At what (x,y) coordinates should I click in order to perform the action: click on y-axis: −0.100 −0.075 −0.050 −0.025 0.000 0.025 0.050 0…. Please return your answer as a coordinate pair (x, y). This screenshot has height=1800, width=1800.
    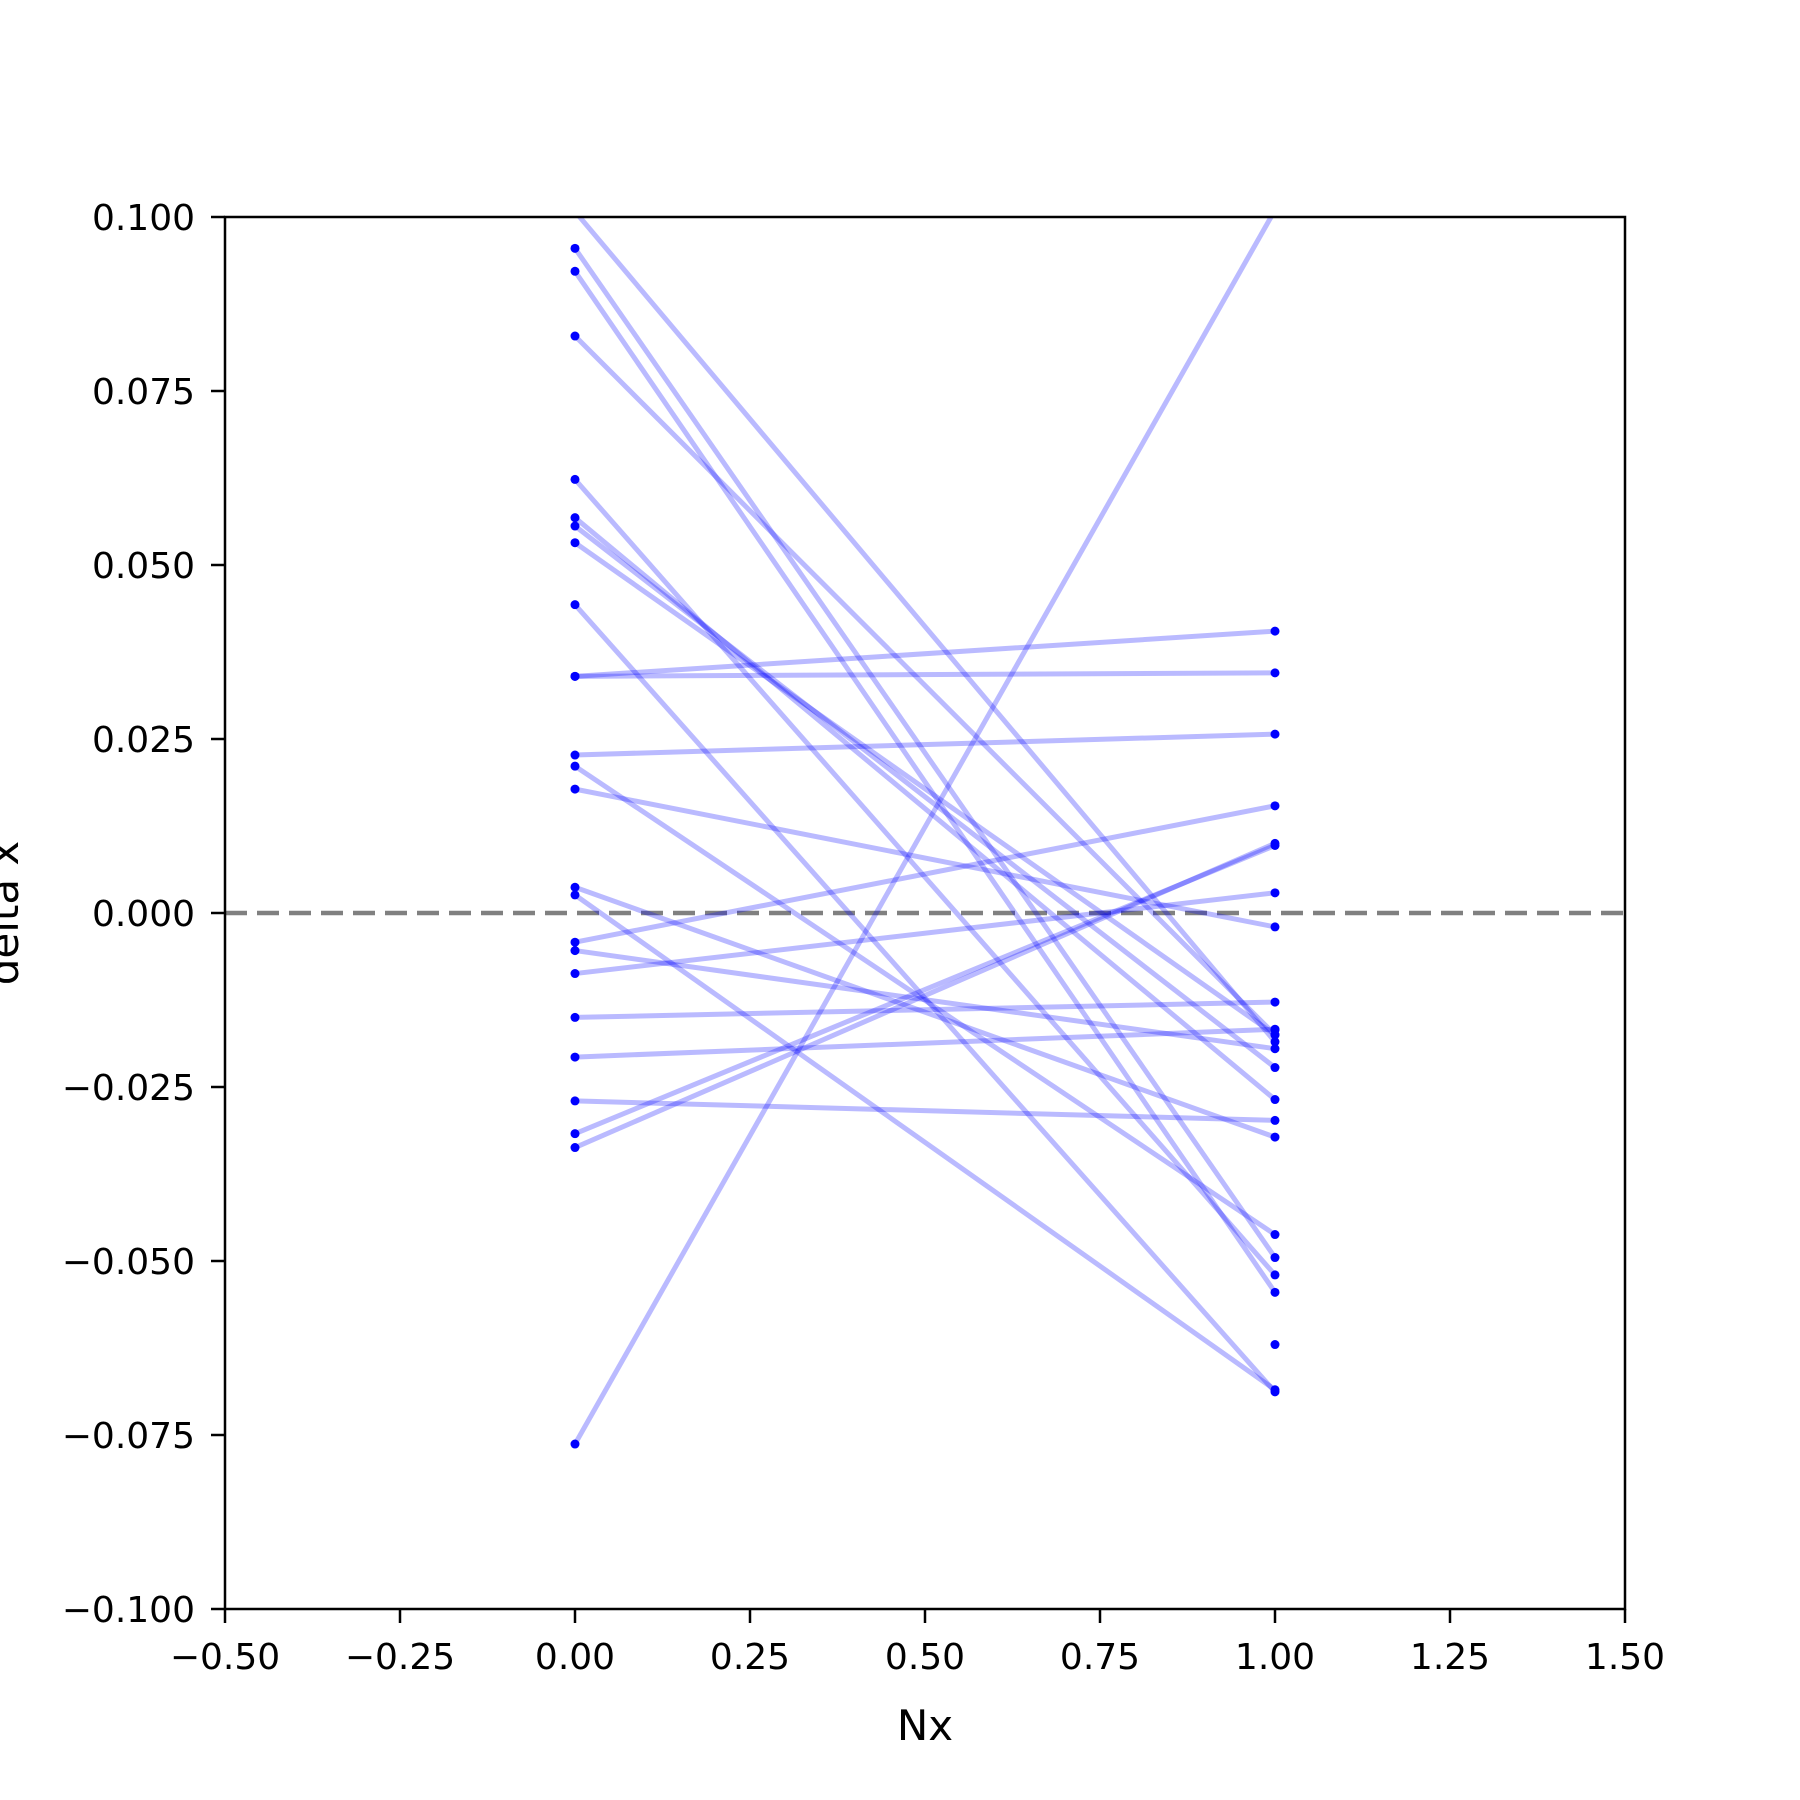
    Looking at the image, I should click on (143, 914).